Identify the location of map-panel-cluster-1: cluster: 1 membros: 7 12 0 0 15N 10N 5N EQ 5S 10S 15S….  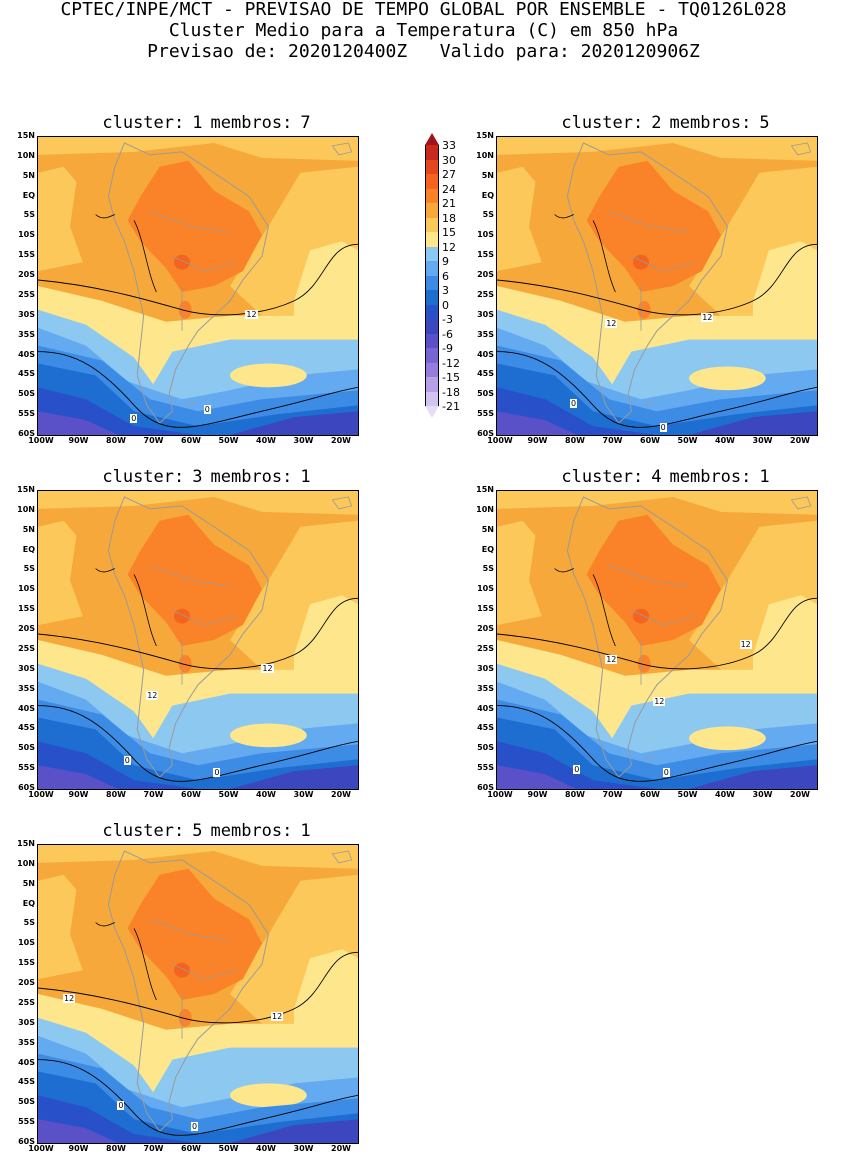
(204, 285).